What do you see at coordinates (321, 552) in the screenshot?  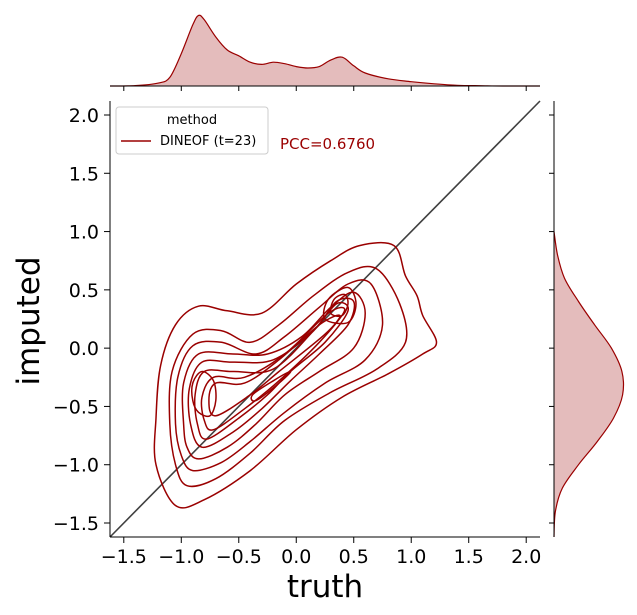 I see `x-axis-ticks: −1.5 −1.0 −0.5 0.0 0.5 1.0 1.5 2.0` at bounding box center [321, 552].